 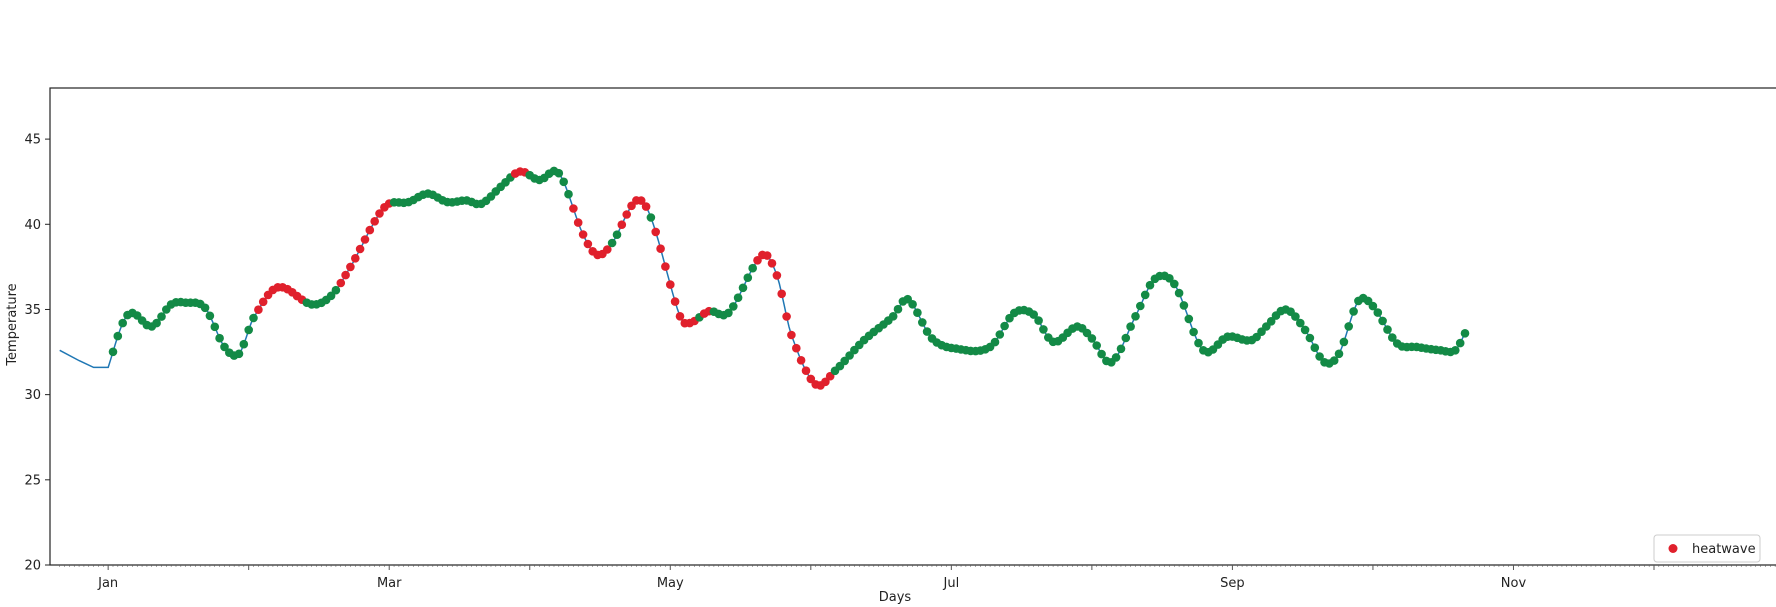 I want to click on y-axis-label: Temperature, so click(x=12, y=324).